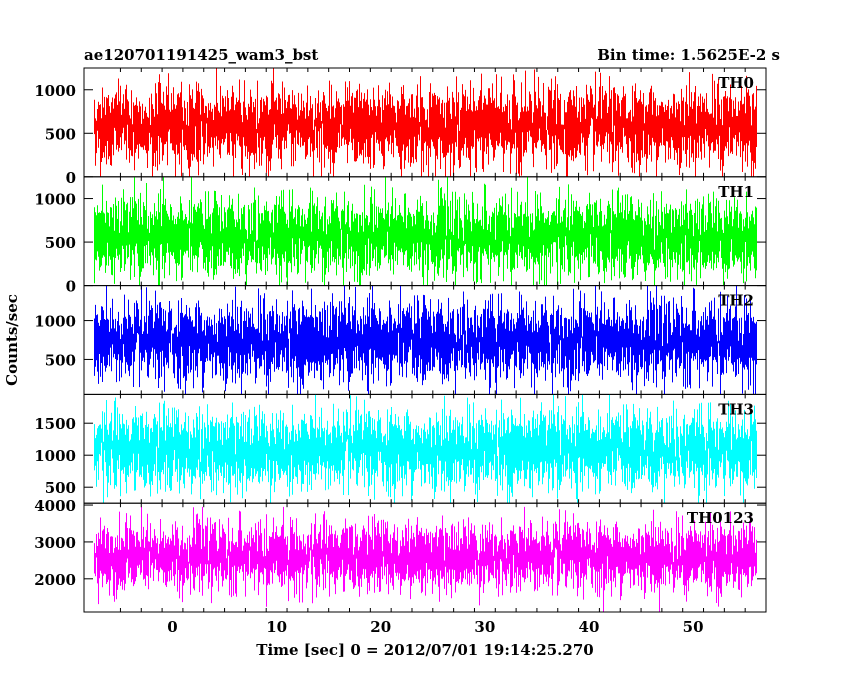 This screenshot has width=850, height=680. I want to click on series-th1, so click(425, 231).